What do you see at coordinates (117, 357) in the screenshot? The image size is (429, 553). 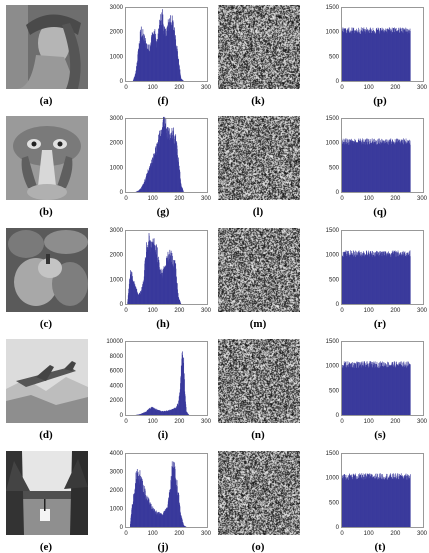 I see `y-tick-label: 8000` at bounding box center [117, 357].